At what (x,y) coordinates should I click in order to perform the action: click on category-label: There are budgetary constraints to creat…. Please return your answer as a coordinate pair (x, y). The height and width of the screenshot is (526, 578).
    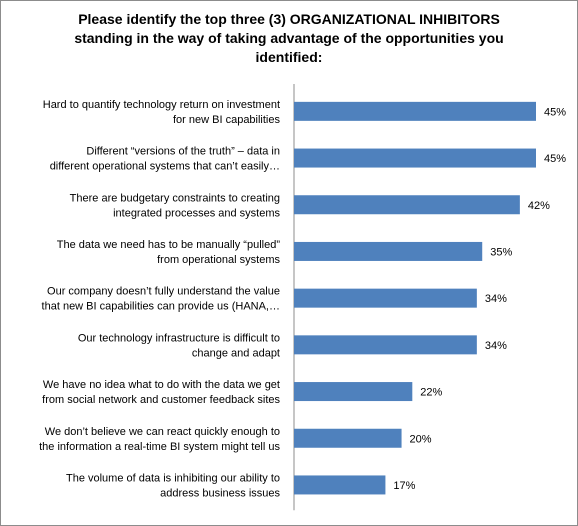
    Looking at the image, I should click on (175, 198).